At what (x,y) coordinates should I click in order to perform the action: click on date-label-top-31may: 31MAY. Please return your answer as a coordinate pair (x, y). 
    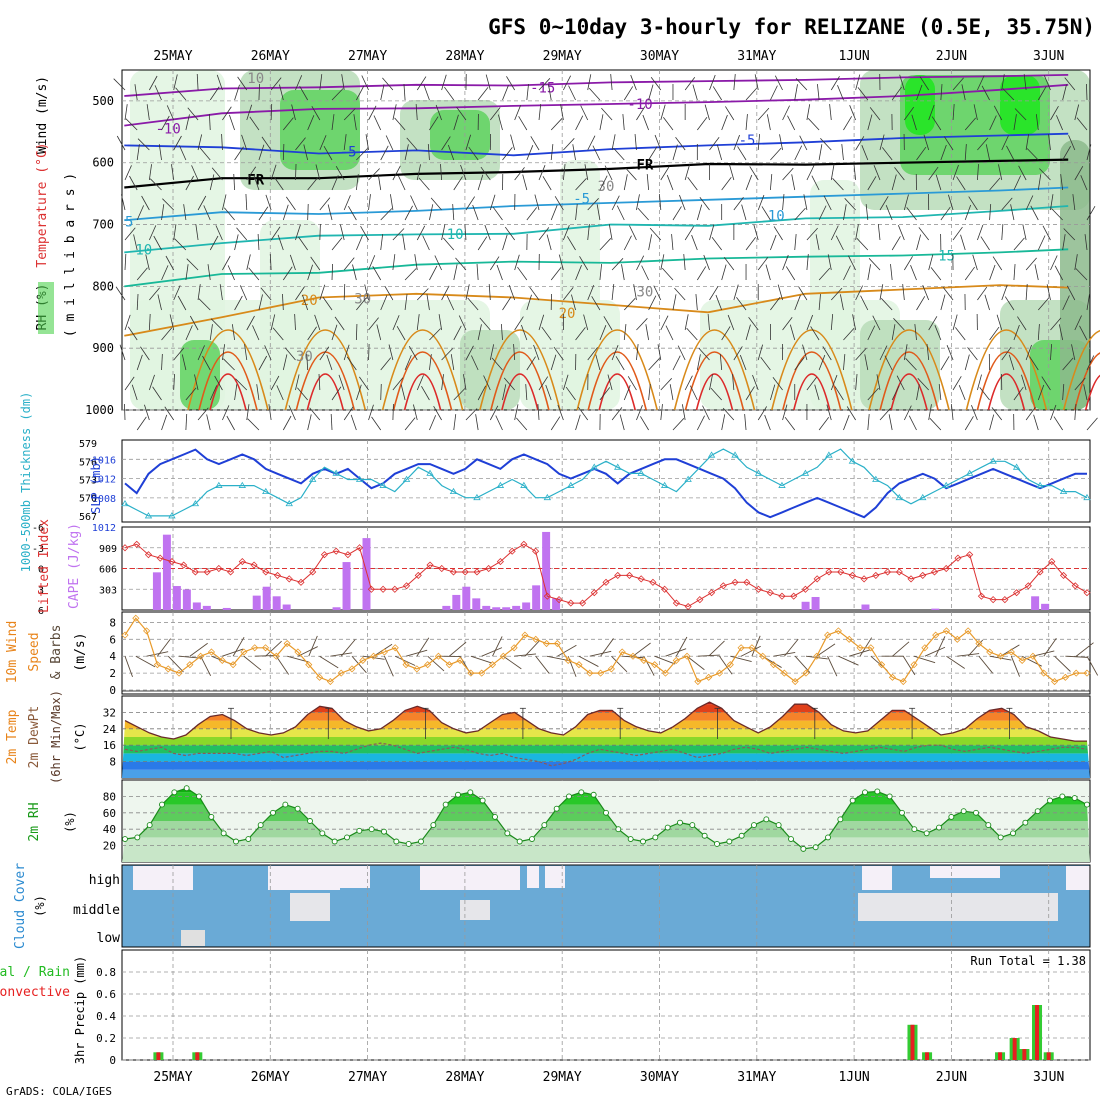
    Looking at the image, I should click on (756, 56).